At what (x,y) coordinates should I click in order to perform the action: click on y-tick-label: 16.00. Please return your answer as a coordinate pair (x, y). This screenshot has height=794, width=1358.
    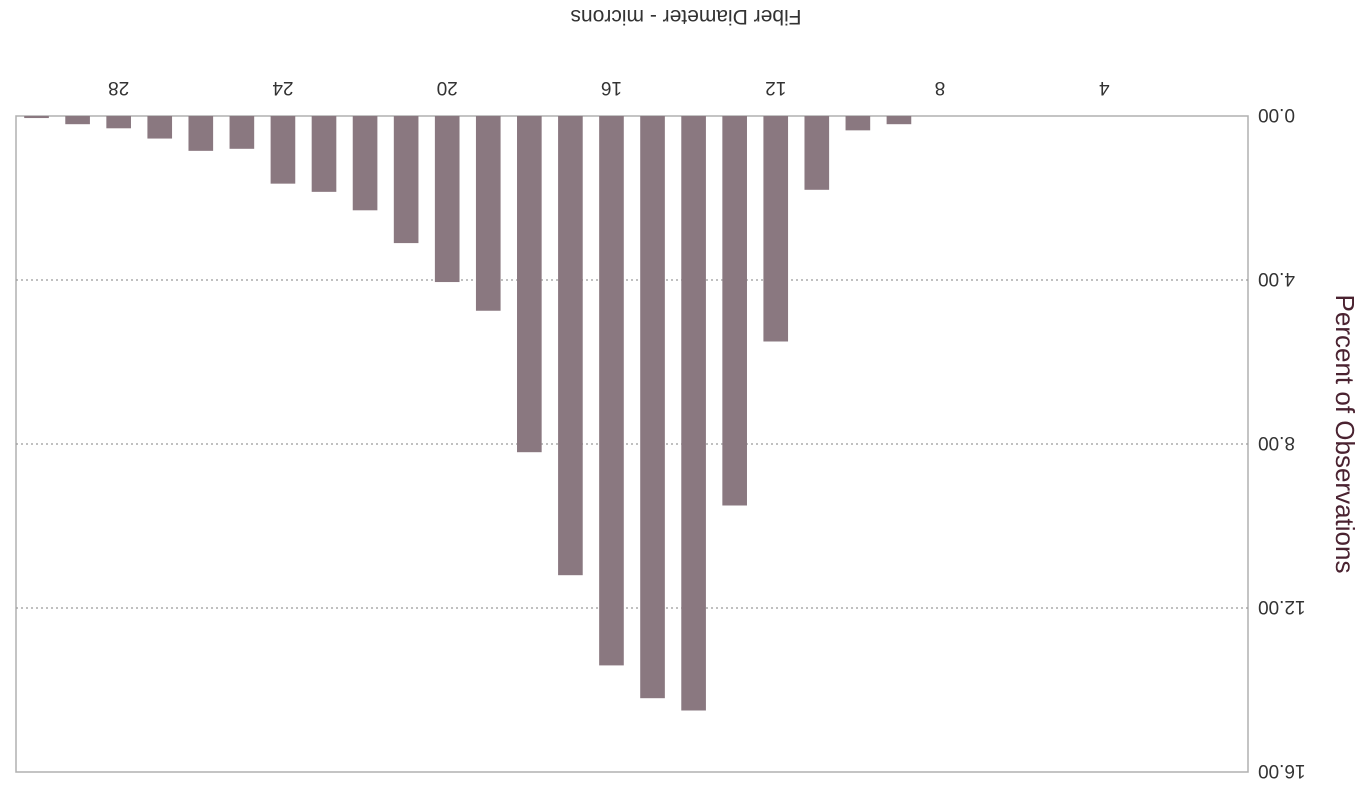
    Looking at the image, I should click on (1282, 770).